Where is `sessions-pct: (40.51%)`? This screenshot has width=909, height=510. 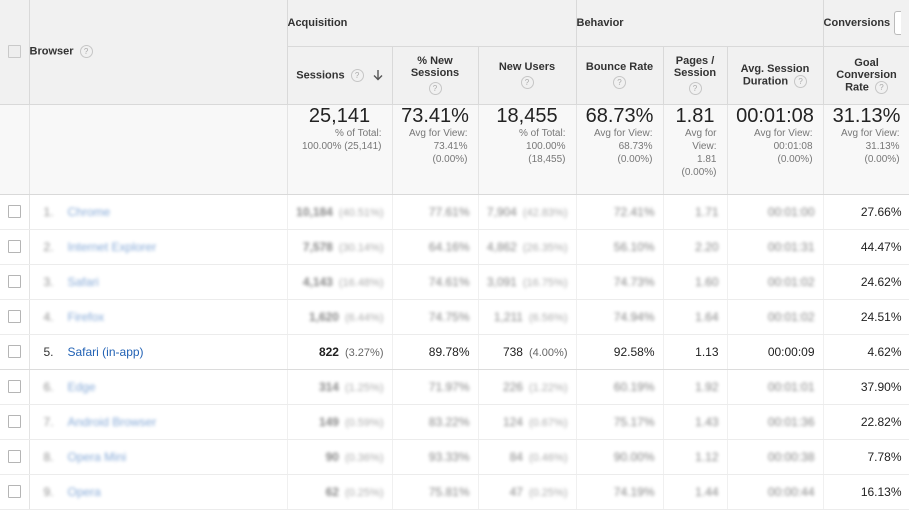 sessions-pct: (40.51%) is located at coordinates (361, 212).